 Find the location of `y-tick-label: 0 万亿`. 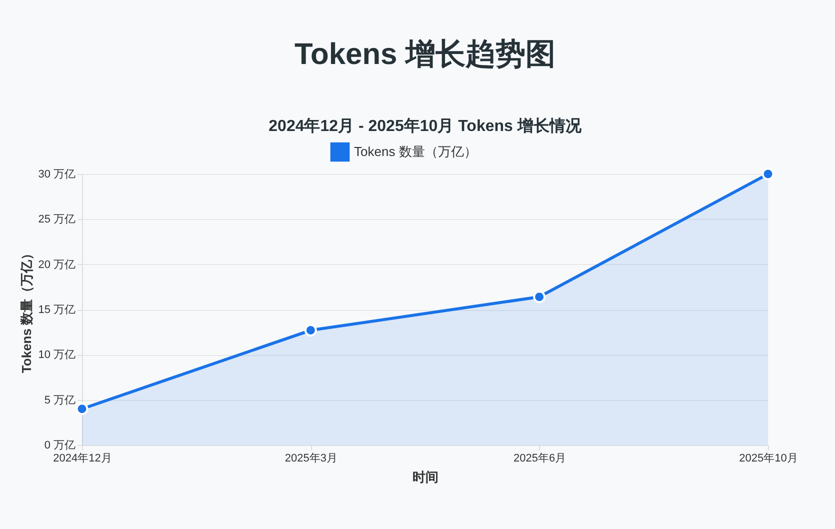

y-tick-label: 0 万亿 is located at coordinates (60, 446).